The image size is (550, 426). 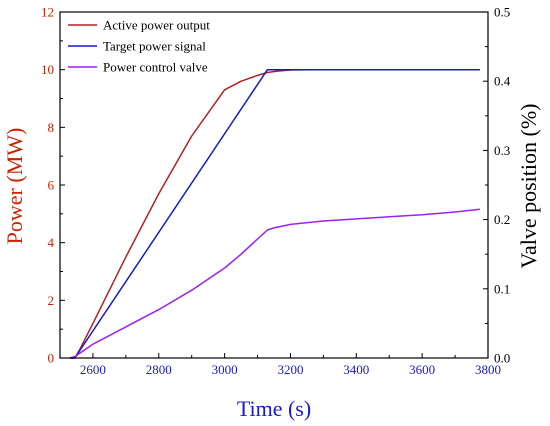 I want to click on y-right-tick-label: 0.5, so click(x=502, y=12).